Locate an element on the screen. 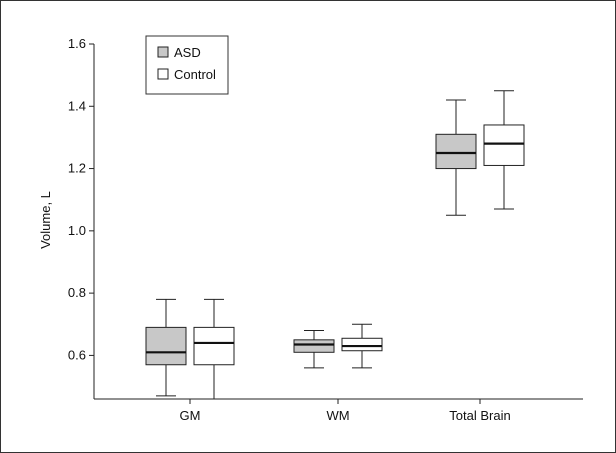  y-axis-title: Volume, L is located at coordinates (45, 220).